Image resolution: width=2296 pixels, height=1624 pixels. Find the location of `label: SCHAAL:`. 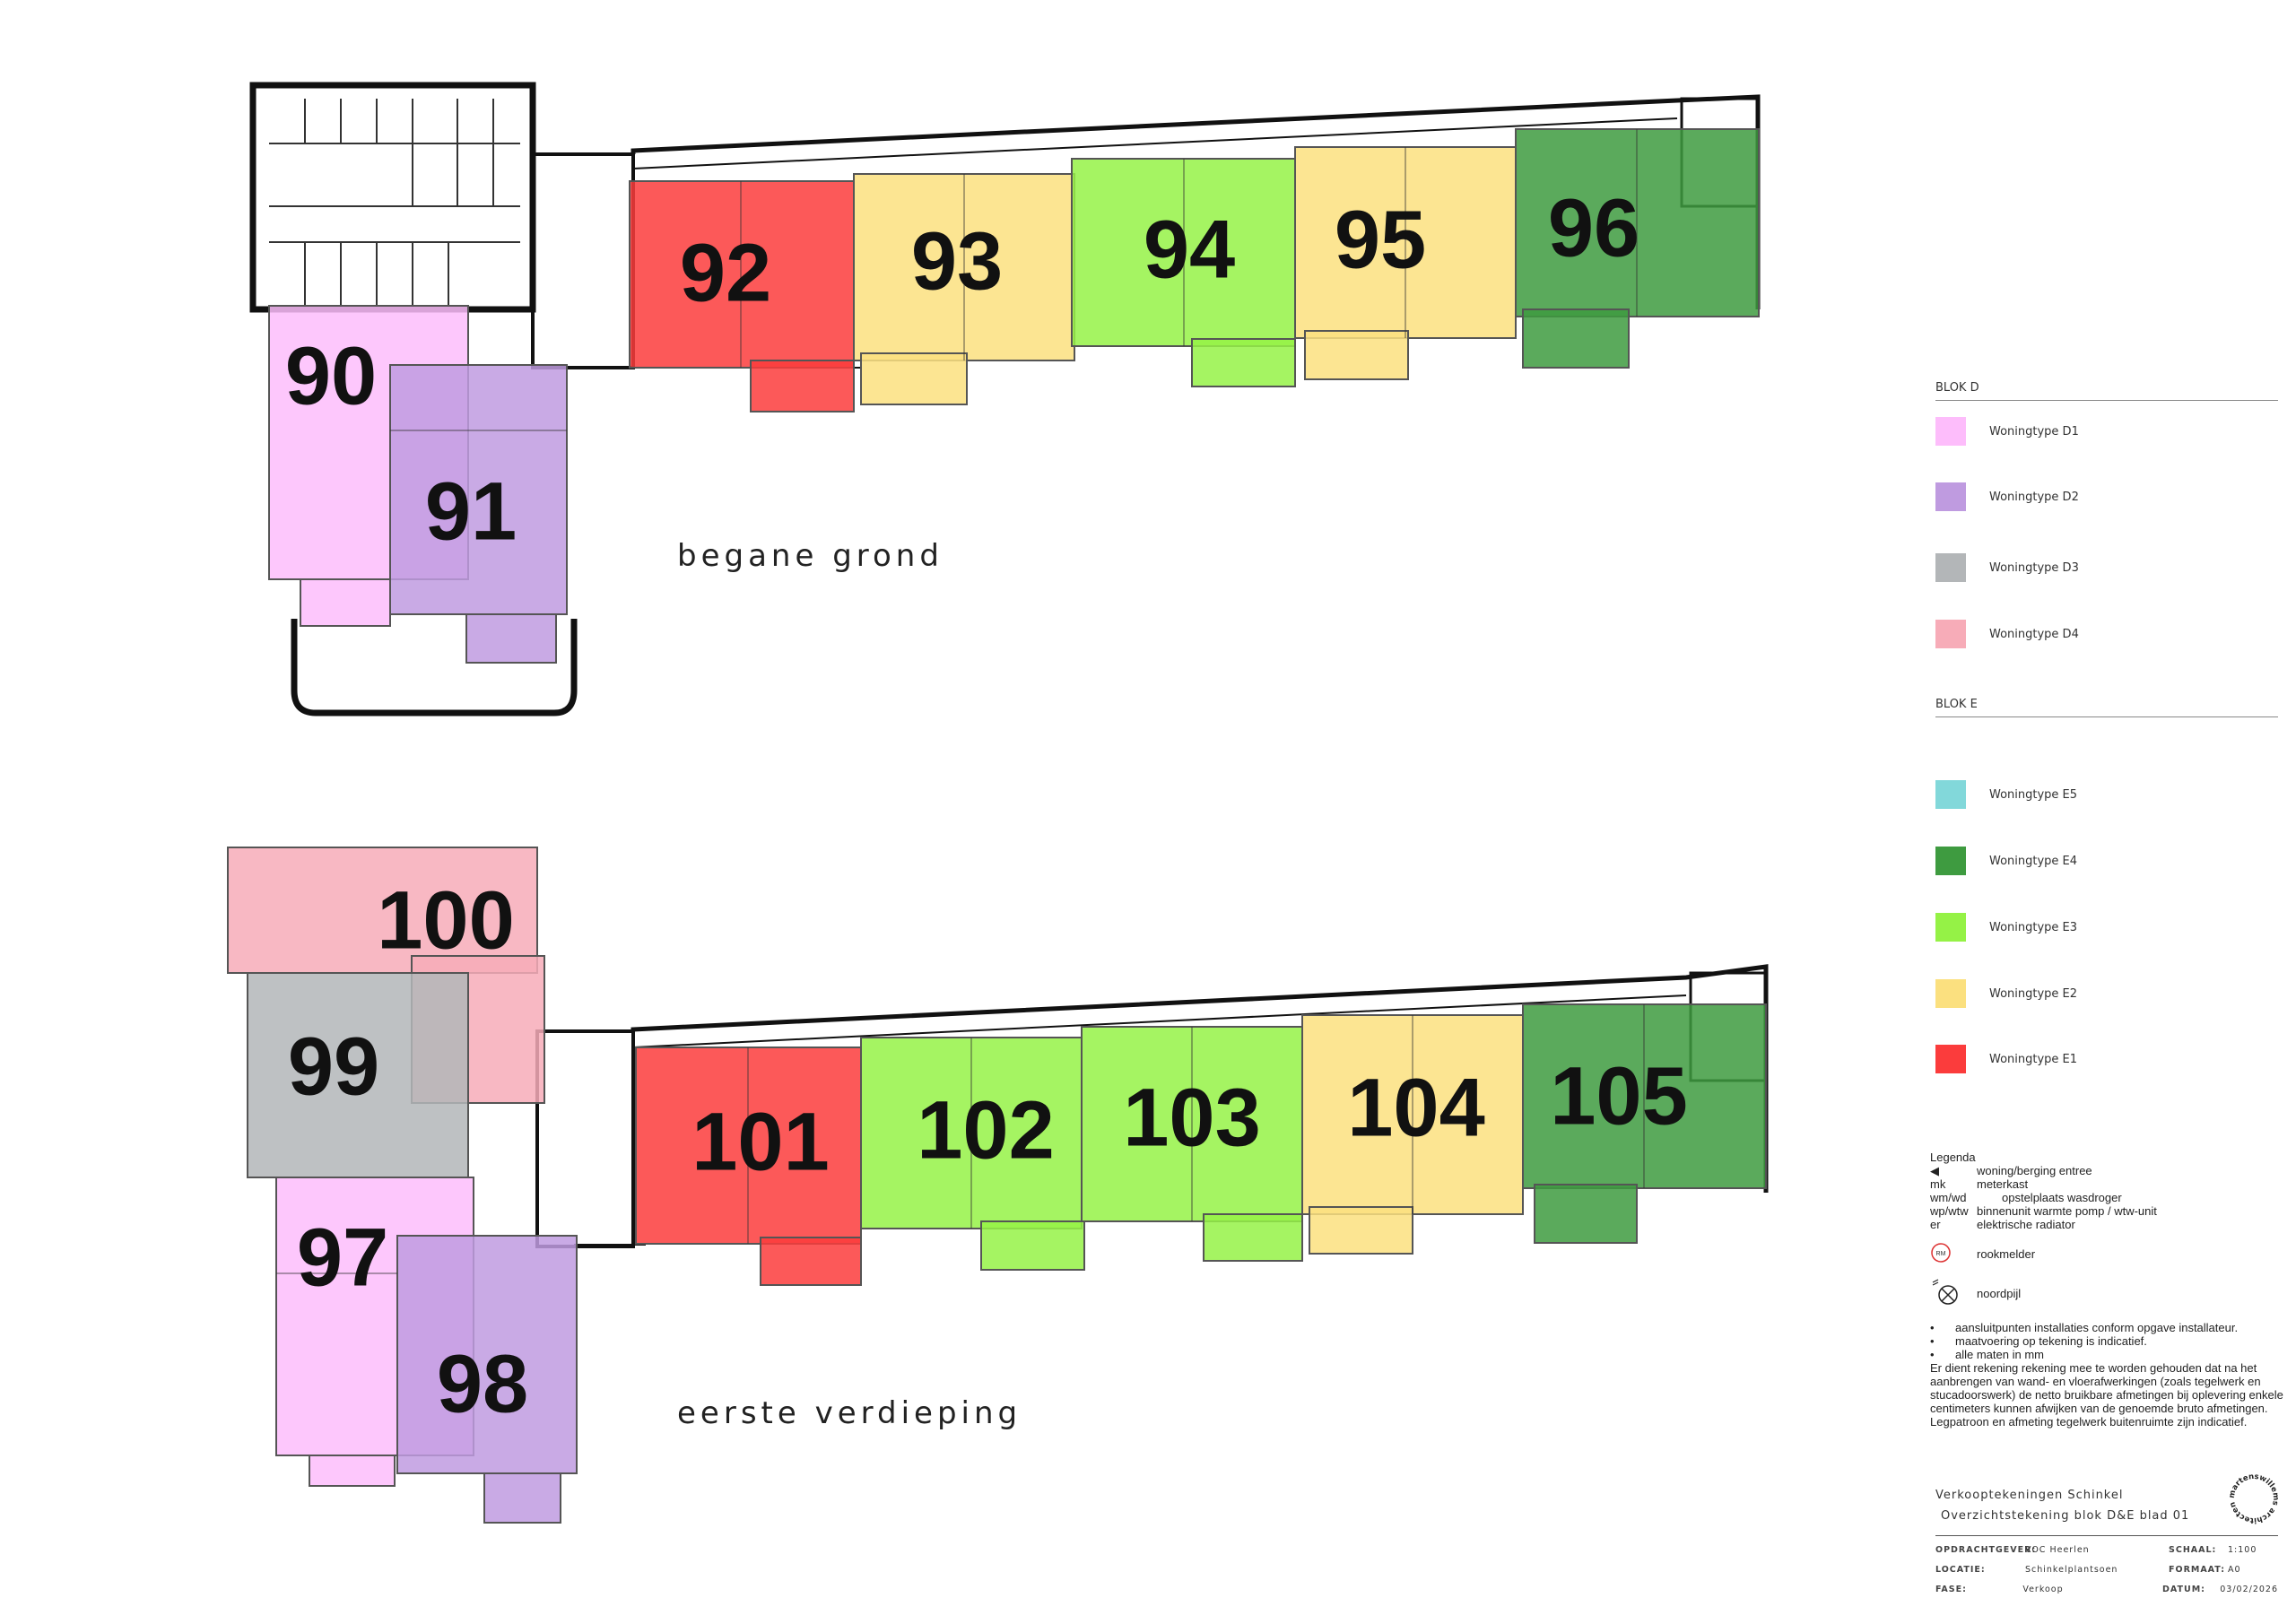

label: SCHAAL: is located at coordinates (2193, 1550).